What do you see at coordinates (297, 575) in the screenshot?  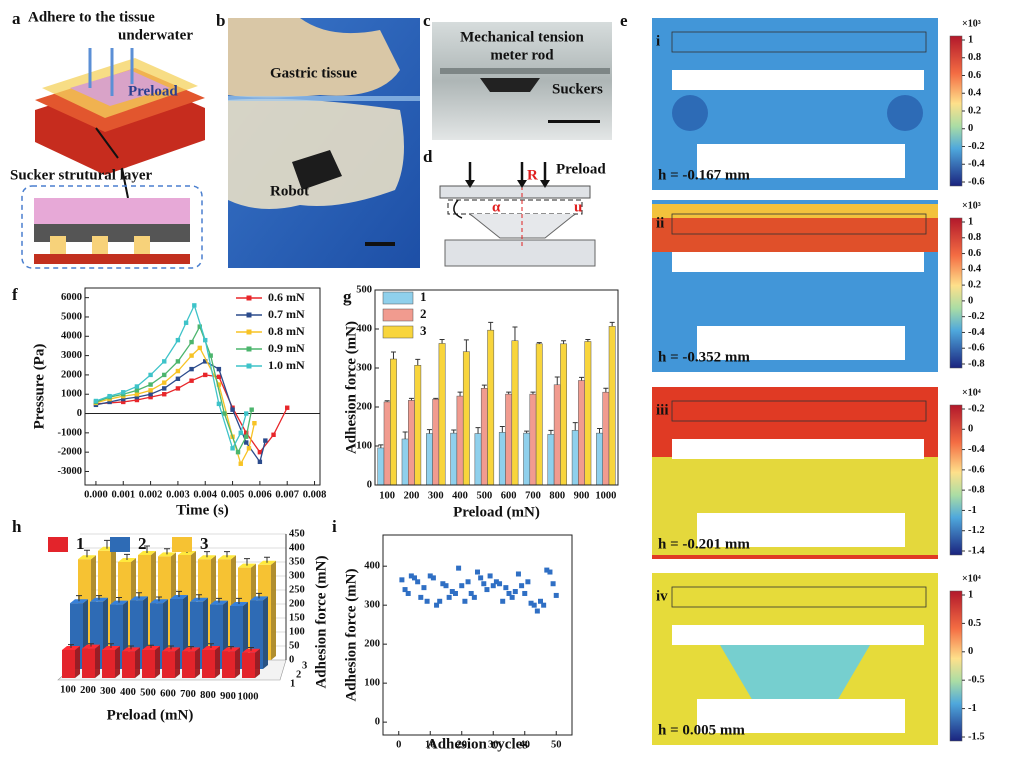 I see `y-tick-label: 300` at bounding box center [297, 575].